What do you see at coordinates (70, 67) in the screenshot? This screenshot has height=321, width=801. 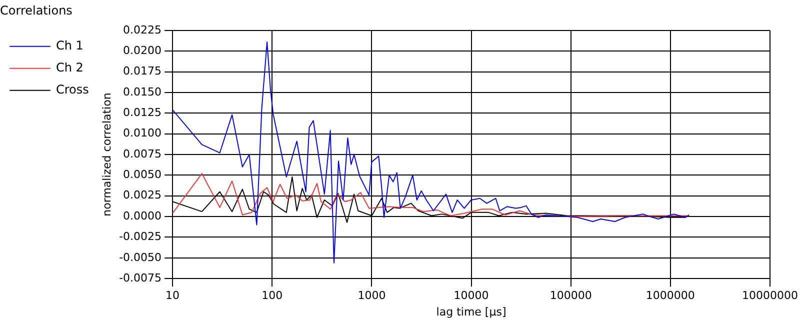 I see `legend-label: Ch 2` at bounding box center [70, 67].